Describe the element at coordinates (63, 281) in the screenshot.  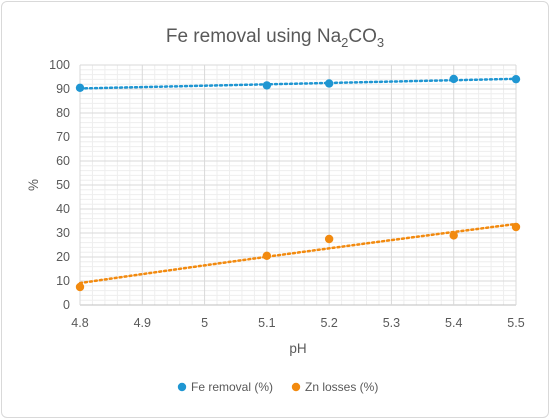
I see `y-tick-label: 10` at that location.